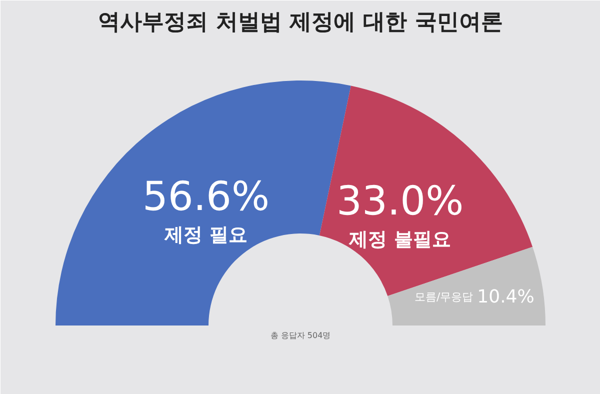  What do you see at coordinates (400, 201) in the screenshot?
I see `data-label: 33.0%` at bounding box center [400, 201].